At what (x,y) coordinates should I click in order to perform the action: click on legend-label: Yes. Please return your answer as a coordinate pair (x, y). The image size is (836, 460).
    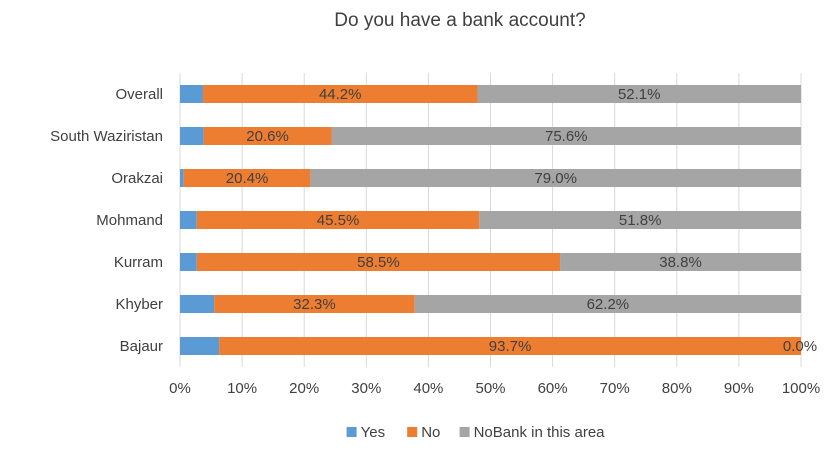
    Looking at the image, I should click on (373, 432).